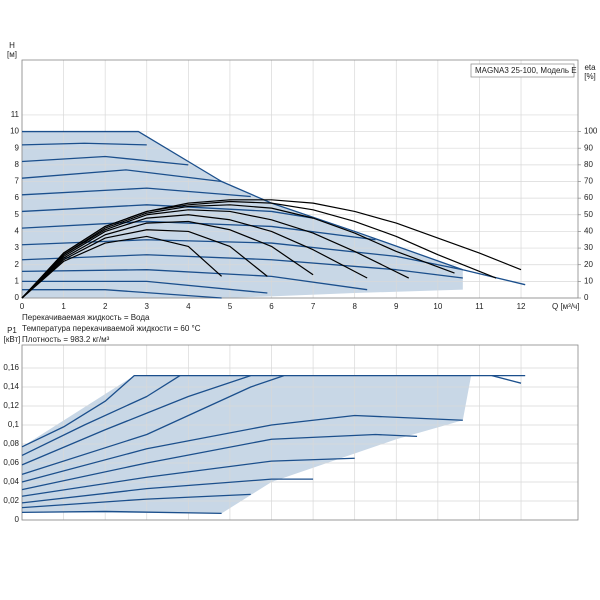 This screenshot has width=600, height=600. Describe the element at coordinates (12, 45) in the screenshot. I see `y-axis-label: H` at that location.